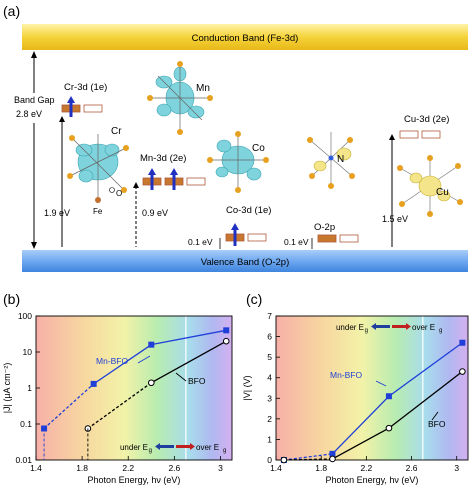 This screenshot has width=474, height=498. I want to click on band-gap-label-line2: 2.8 eV, so click(29, 114).